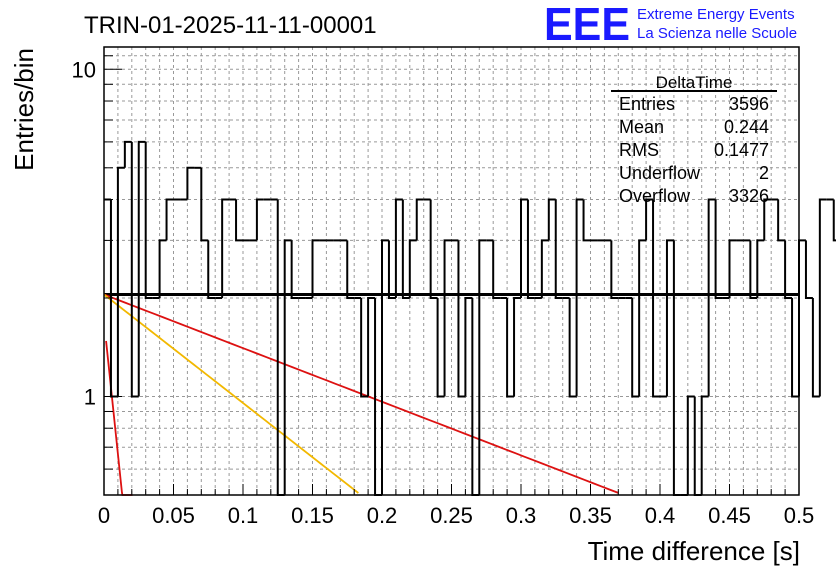 The height and width of the screenshot is (572, 836). Describe the element at coordinates (231, 393) in the screenshot. I see `fit-curve-medium` at that location.